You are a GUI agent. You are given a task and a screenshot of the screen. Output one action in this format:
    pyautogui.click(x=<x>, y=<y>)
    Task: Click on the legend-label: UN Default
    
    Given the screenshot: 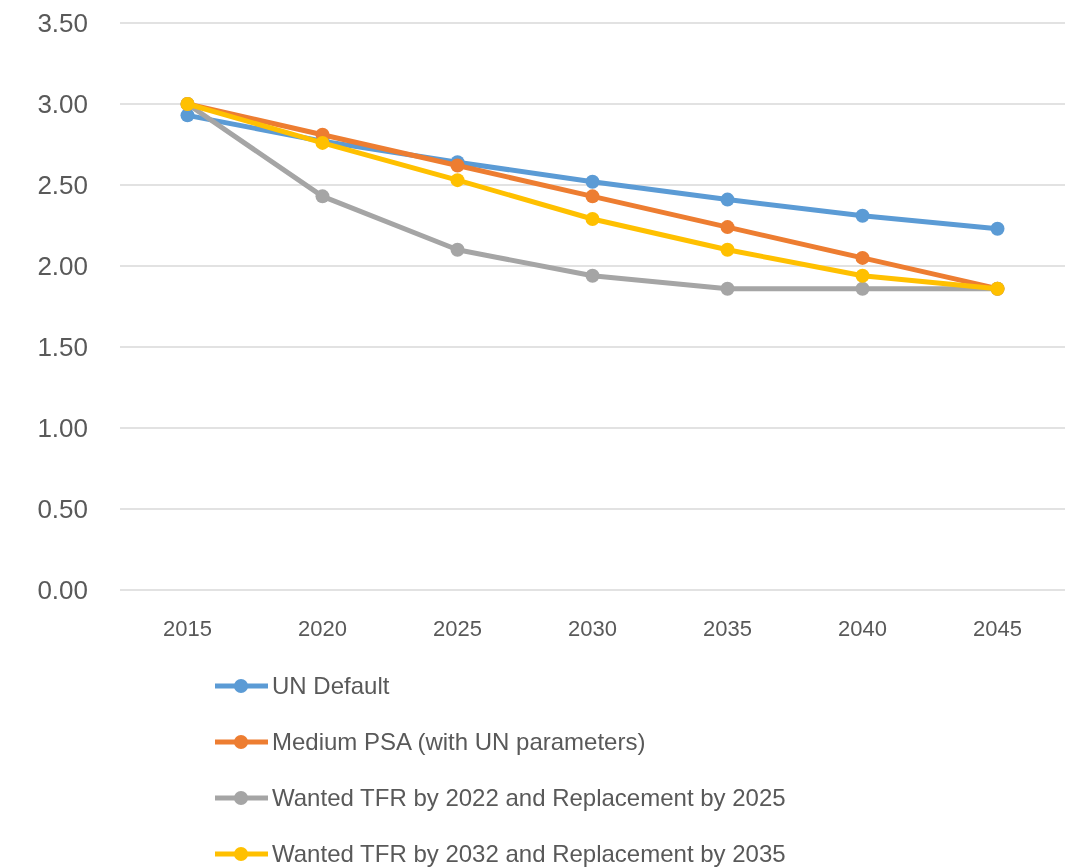 What is the action you would take?
    pyautogui.click(x=331, y=686)
    